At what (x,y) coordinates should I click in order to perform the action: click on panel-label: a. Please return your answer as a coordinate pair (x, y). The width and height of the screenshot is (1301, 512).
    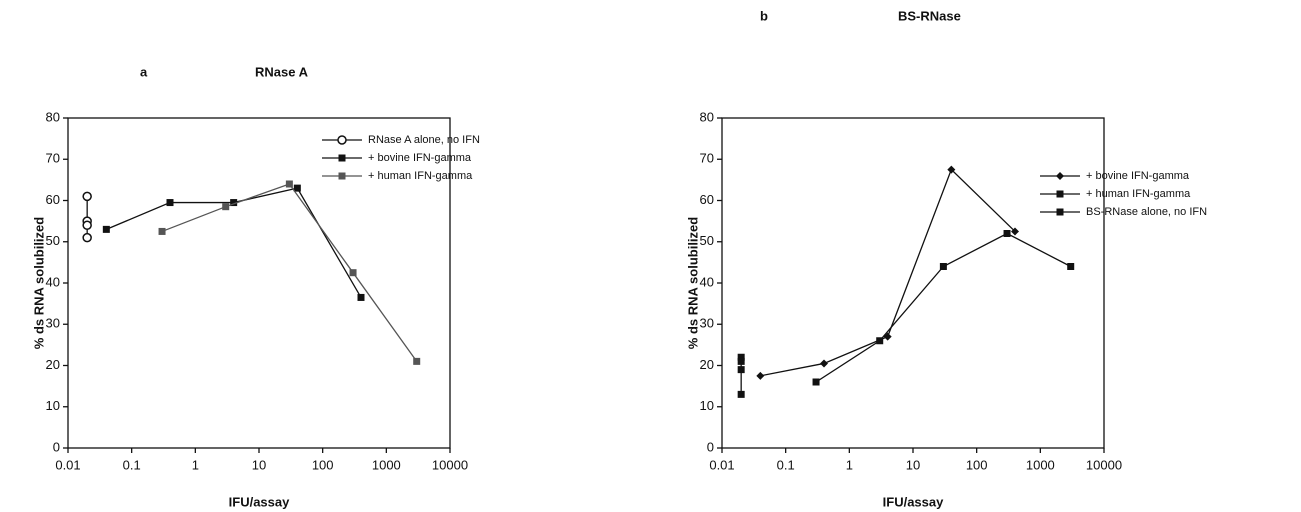
    Looking at the image, I should click on (144, 71).